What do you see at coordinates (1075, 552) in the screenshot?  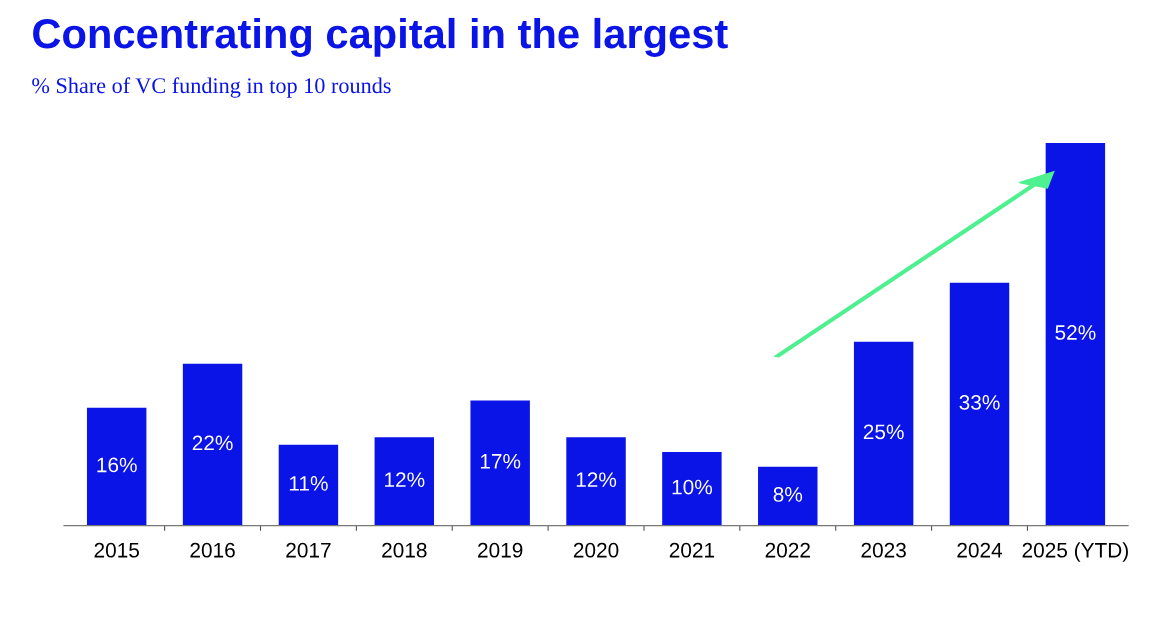 I see `x-tick-label: 2025 (YTD)` at bounding box center [1075, 552].